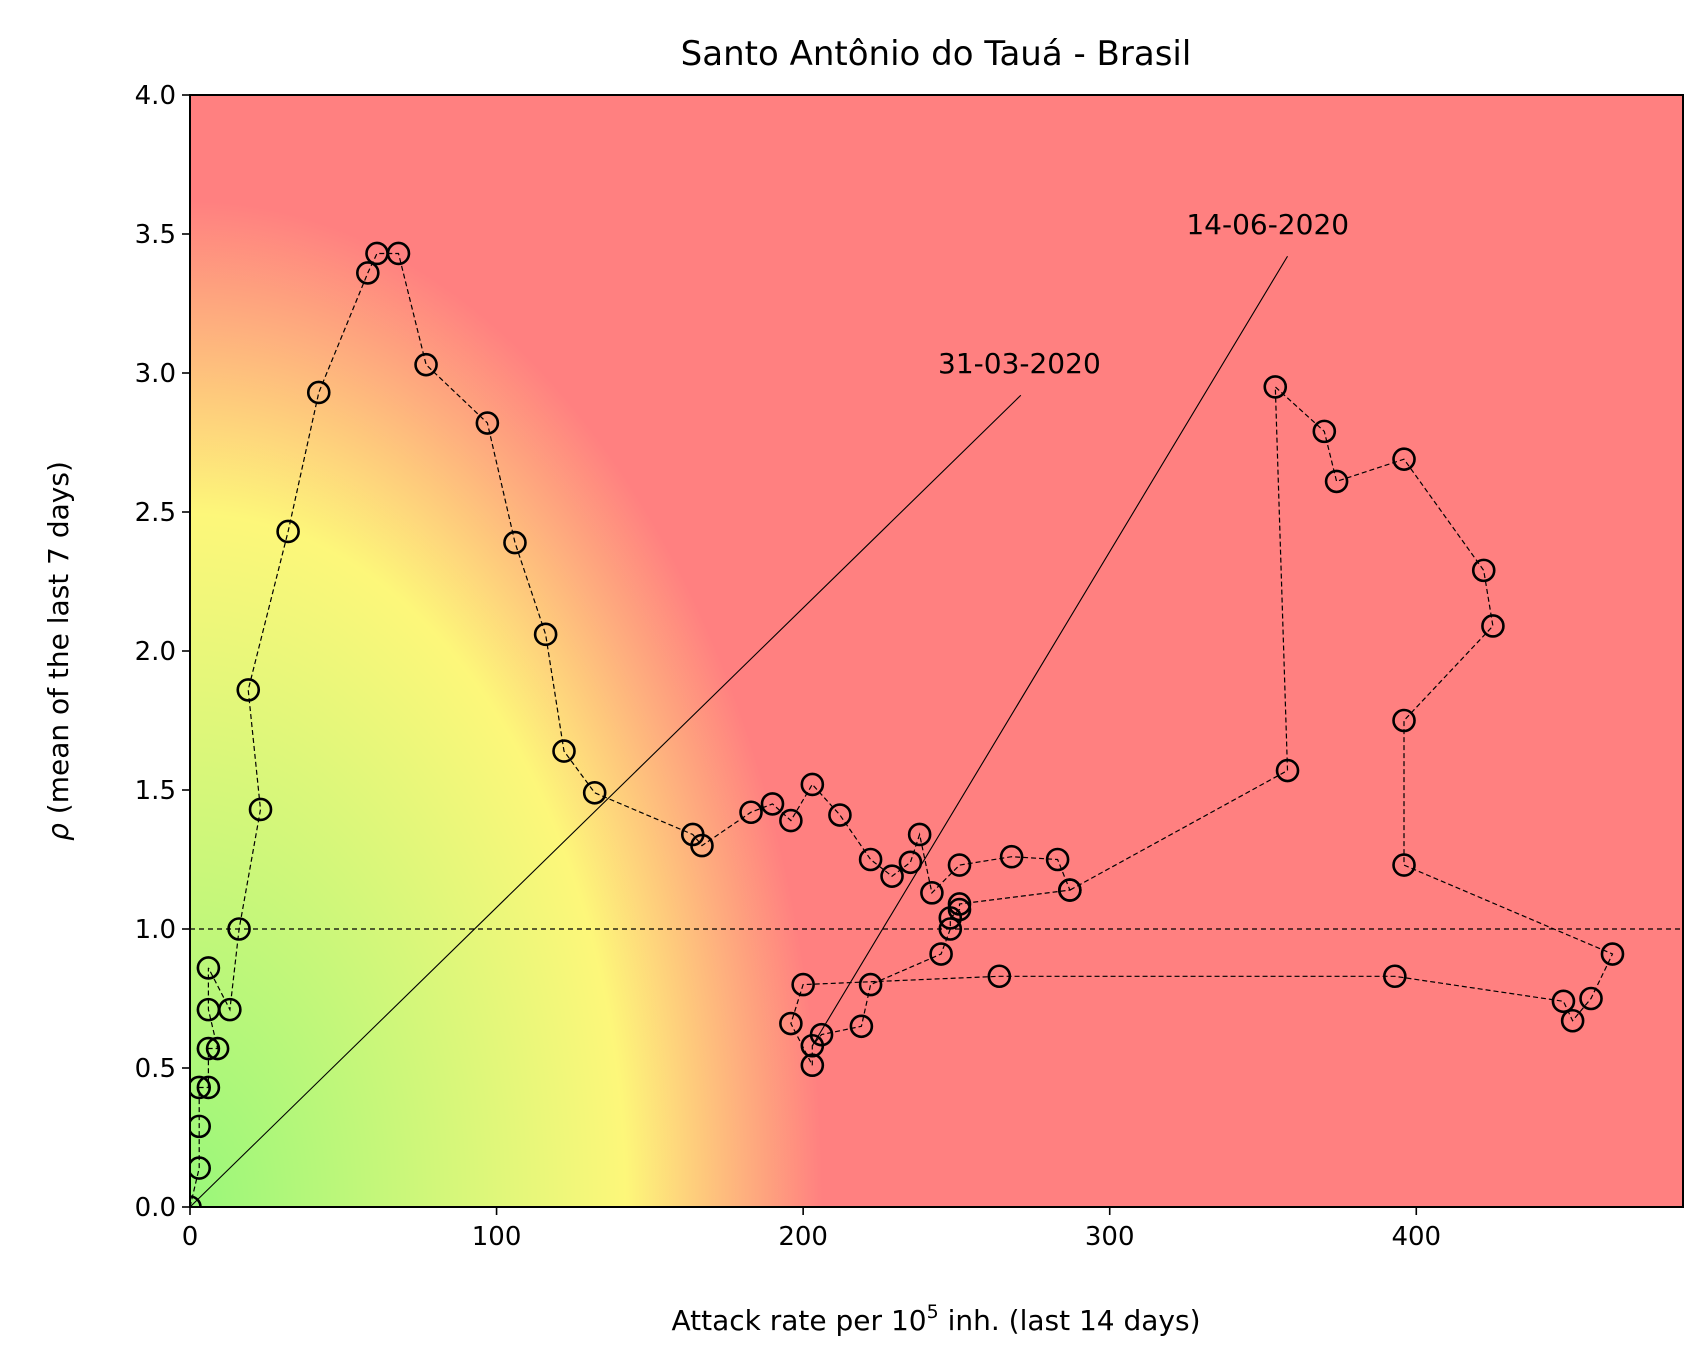  I want to click on y-tick-label: 1.0, so click(155, 930).